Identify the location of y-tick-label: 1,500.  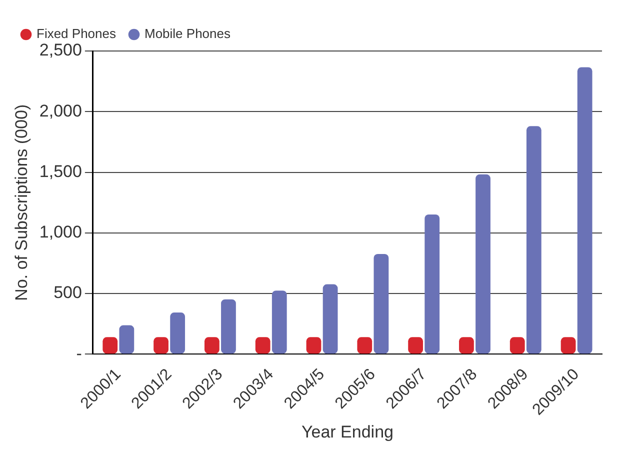
(60, 171).